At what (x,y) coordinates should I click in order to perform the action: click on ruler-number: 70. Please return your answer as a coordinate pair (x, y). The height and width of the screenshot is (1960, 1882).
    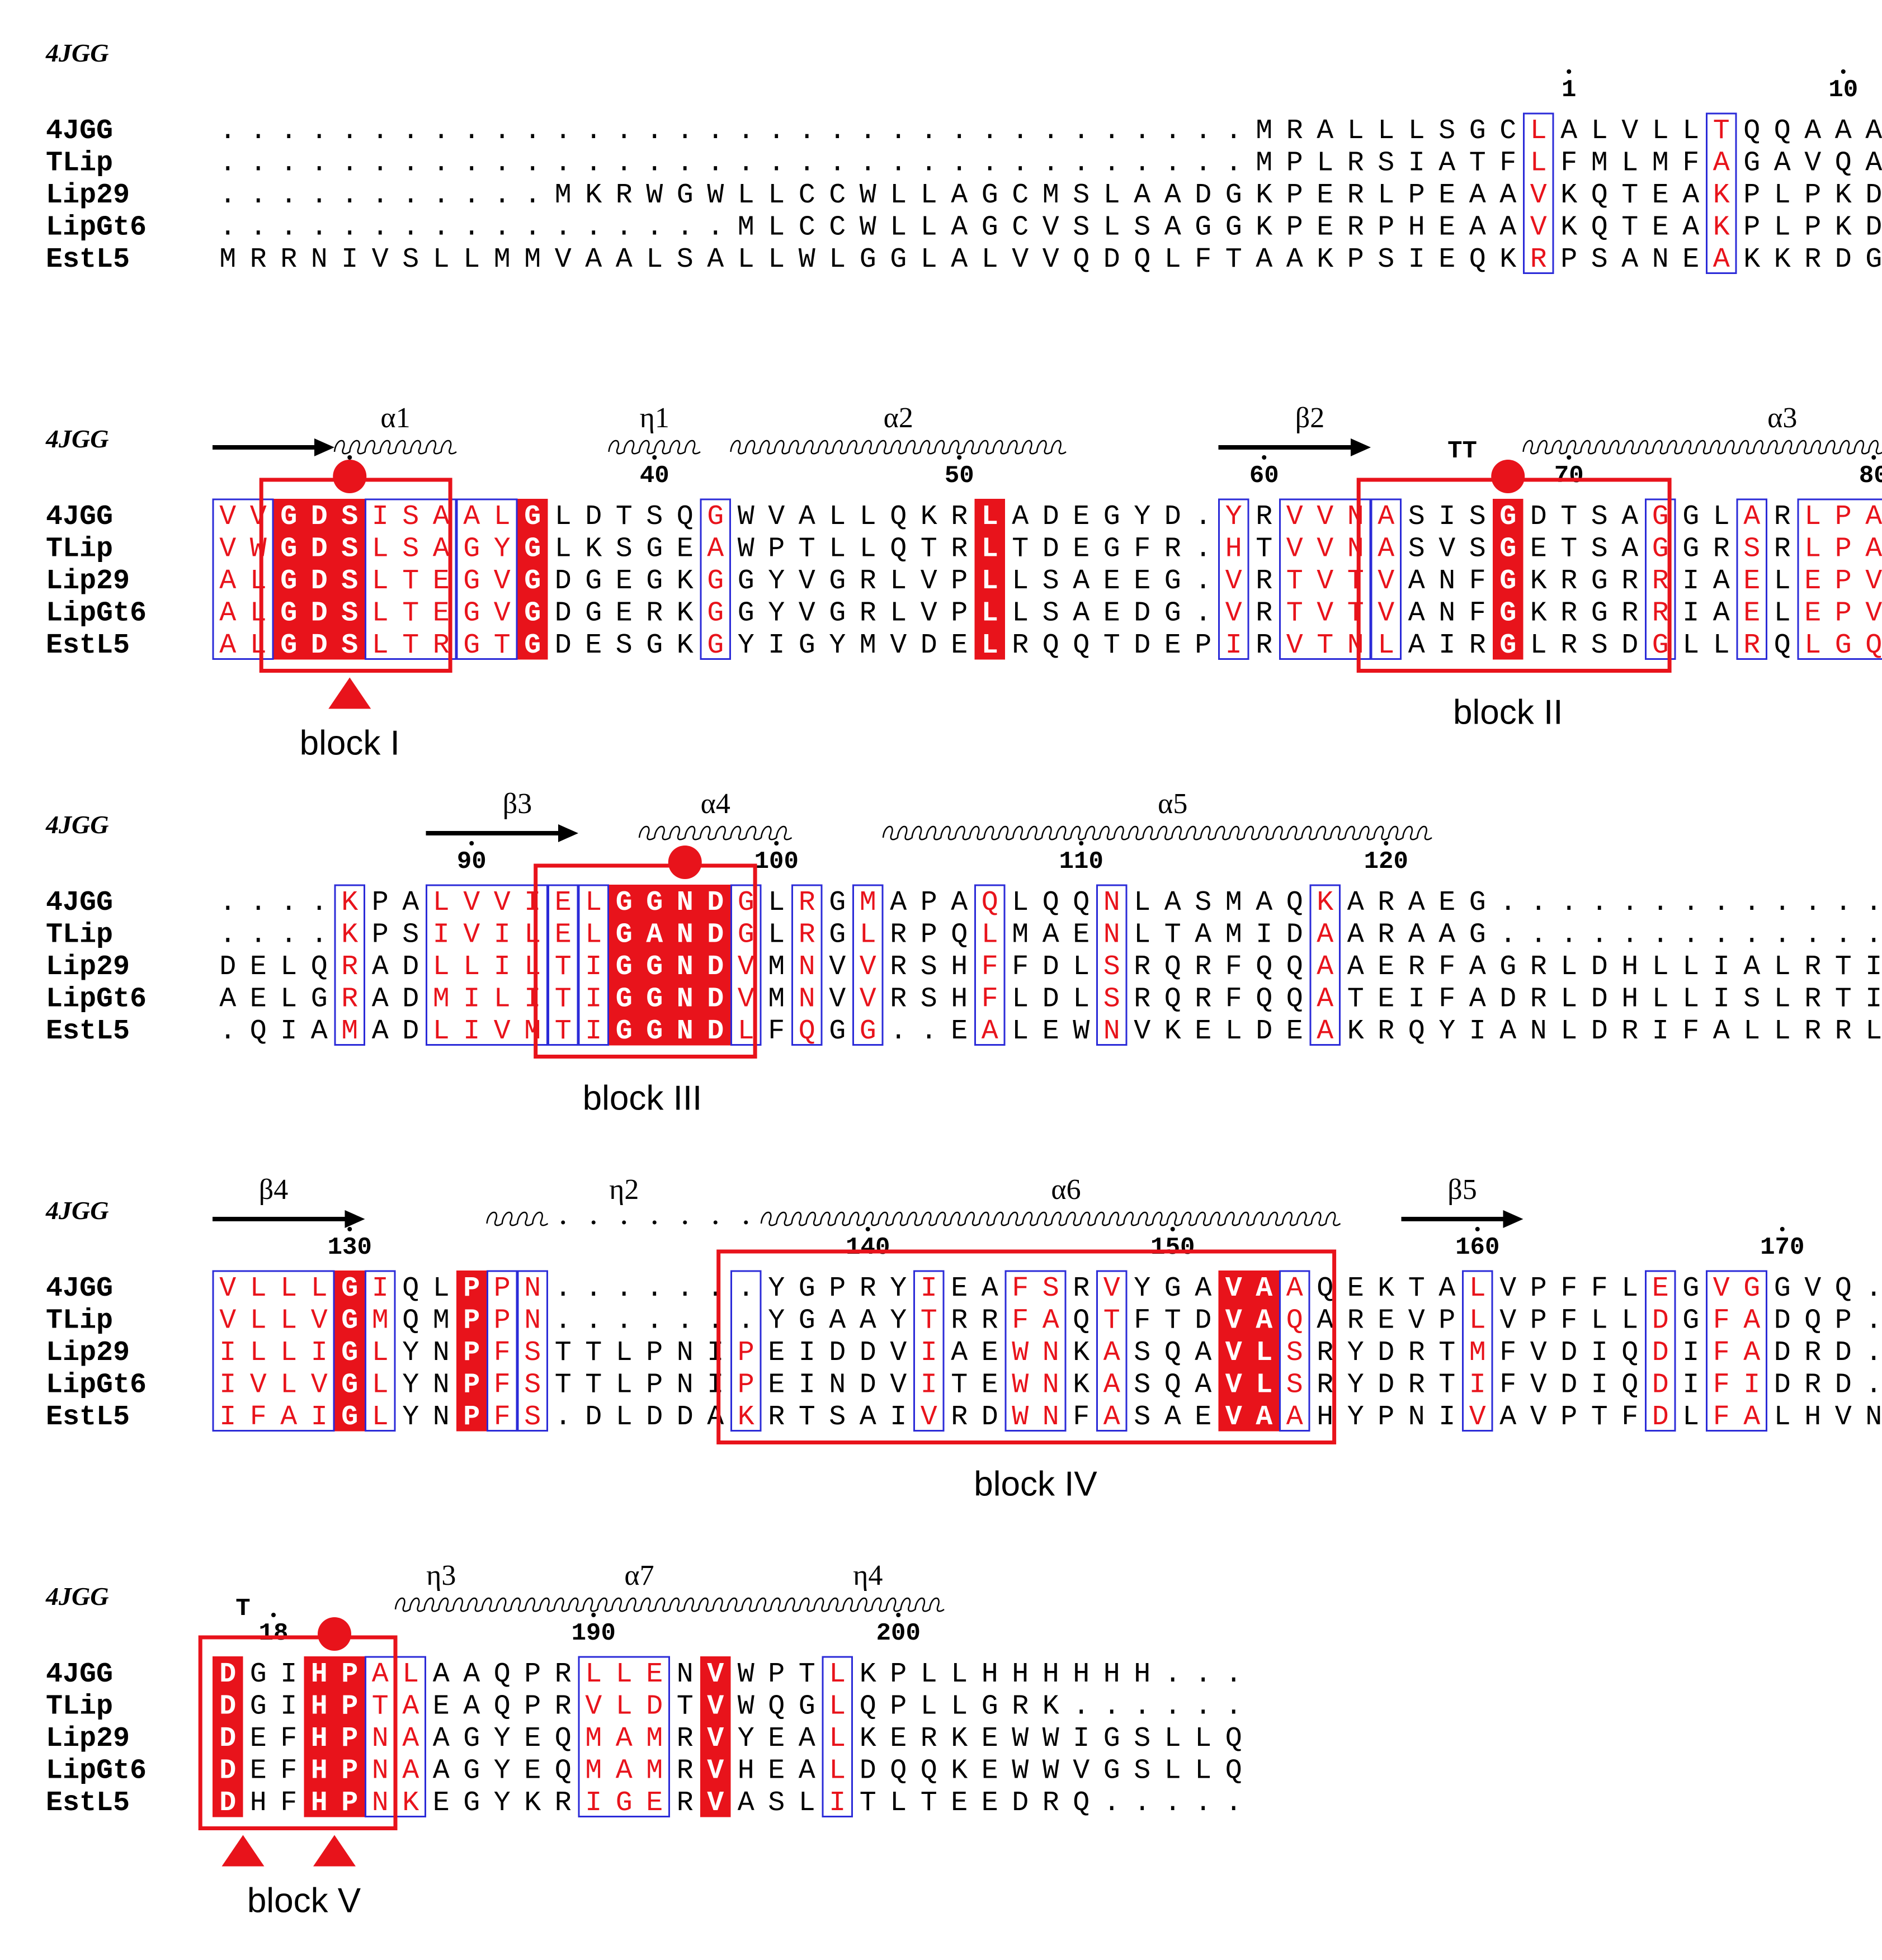
    Looking at the image, I should click on (1569, 476).